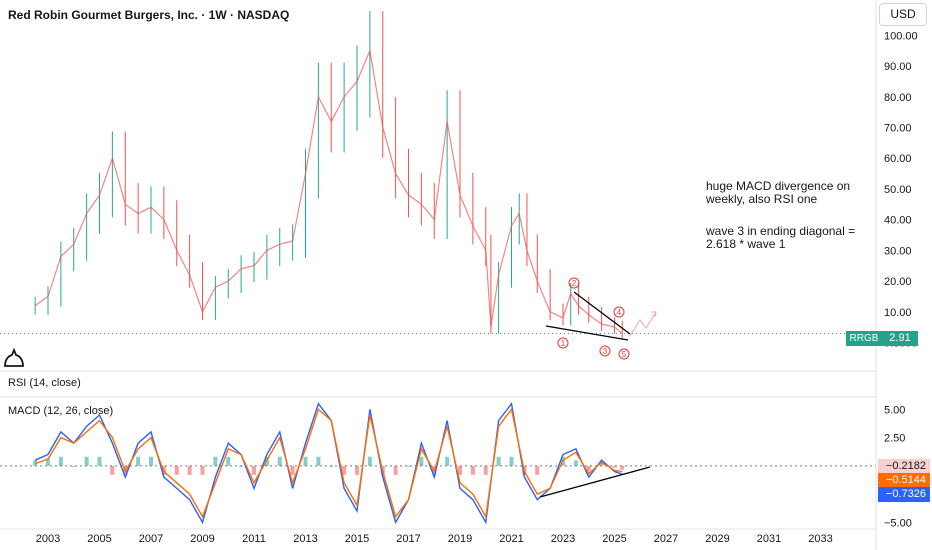 The image size is (932, 550). What do you see at coordinates (898, 67) in the screenshot?
I see `y-tick-label: 90.00` at bounding box center [898, 67].